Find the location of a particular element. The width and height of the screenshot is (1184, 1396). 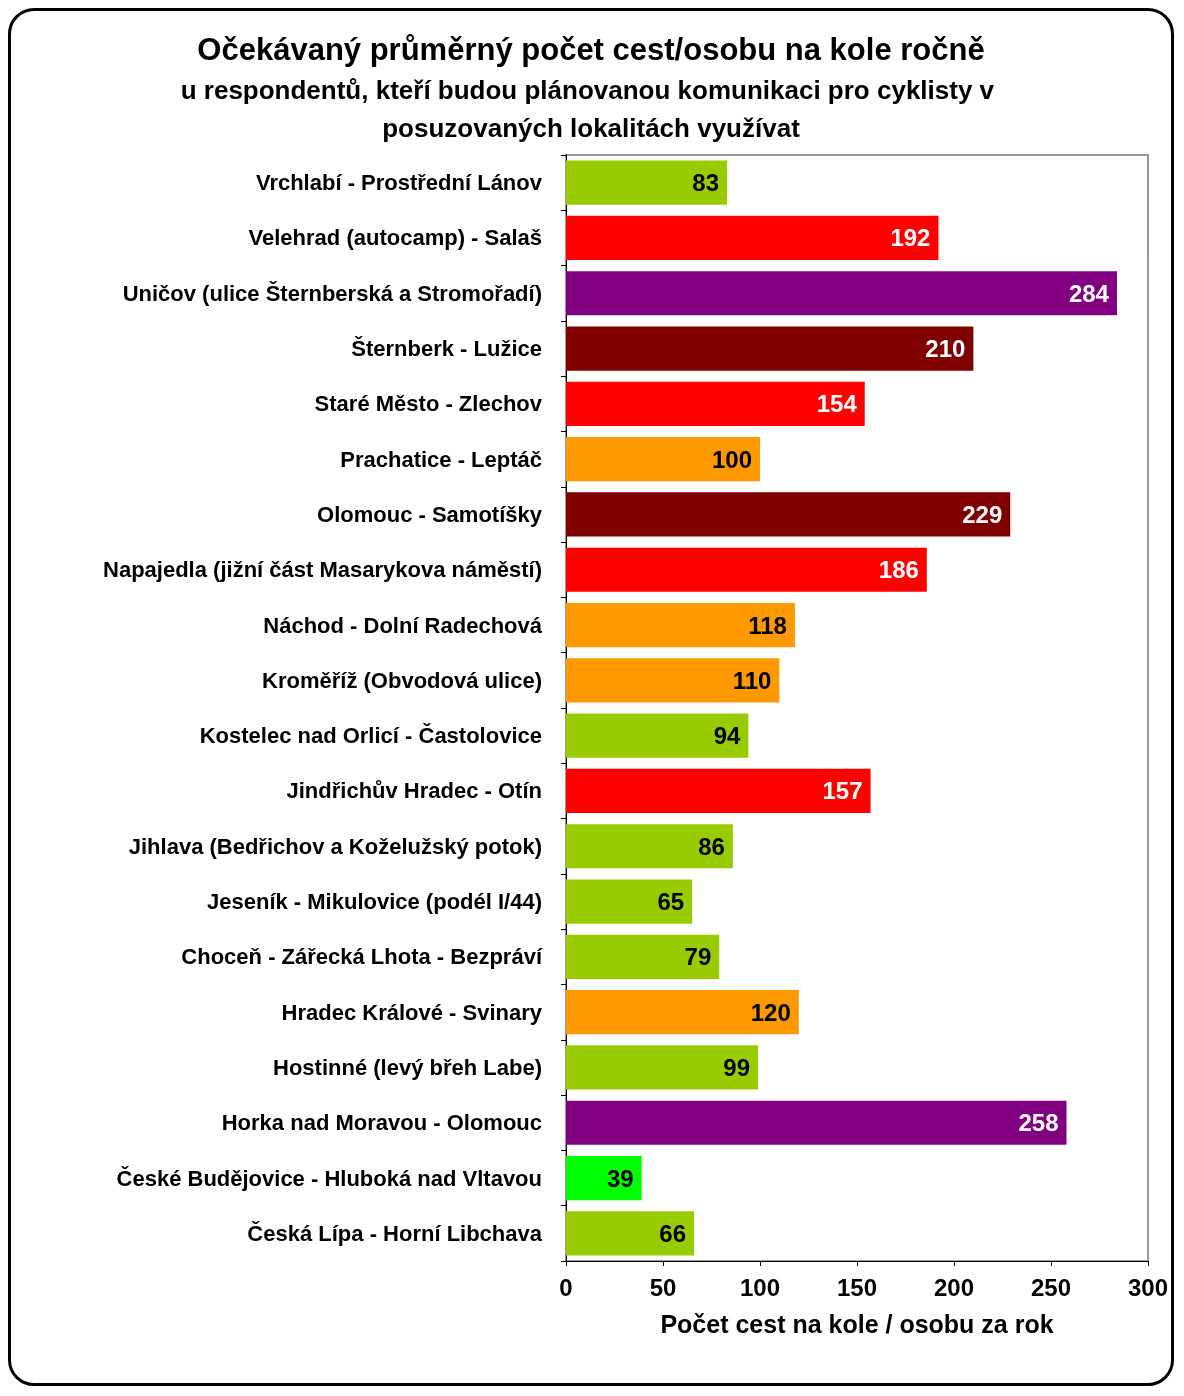

y-tick-label: Náchod - Dolní Radechová is located at coordinates (403, 625).